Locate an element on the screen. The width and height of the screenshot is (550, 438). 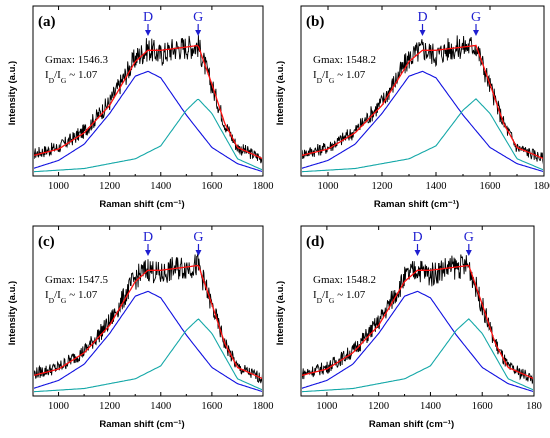
gmax-annotation: Gmax: 1547.5 is located at coordinates (76, 280).